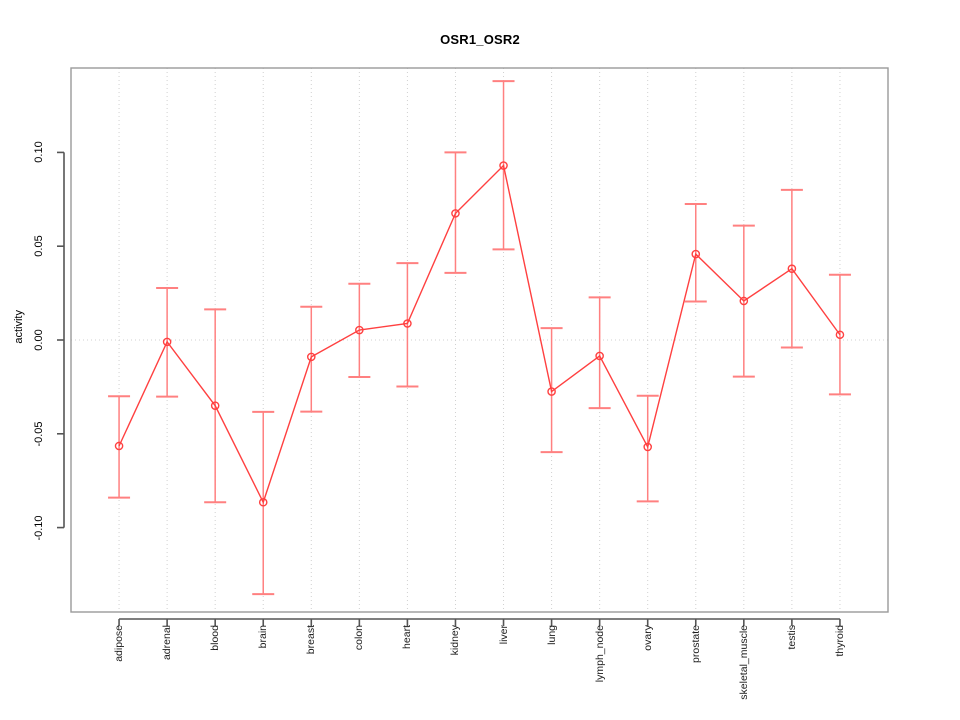  What do you see at coordinates (39, 340) in the screenshot?
I see `y-axis-tick-label: 0.00` at bounding box center [39, 340].